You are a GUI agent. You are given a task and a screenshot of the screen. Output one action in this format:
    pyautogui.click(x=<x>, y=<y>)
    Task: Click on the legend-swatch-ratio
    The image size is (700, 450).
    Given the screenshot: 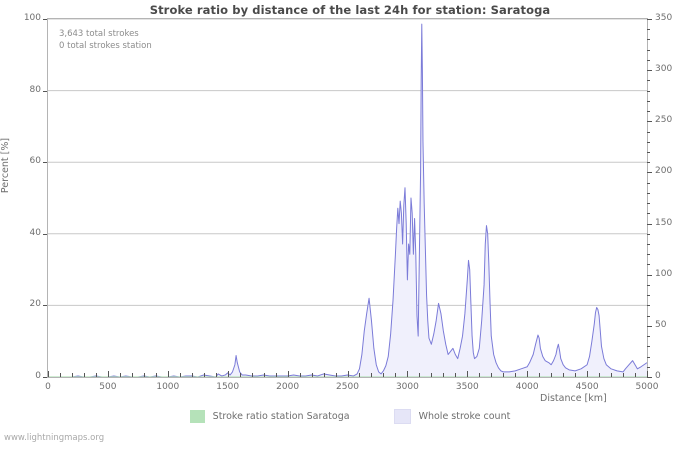 What is the action you would take?
    pyautogui.click(x=197, y=416)
    